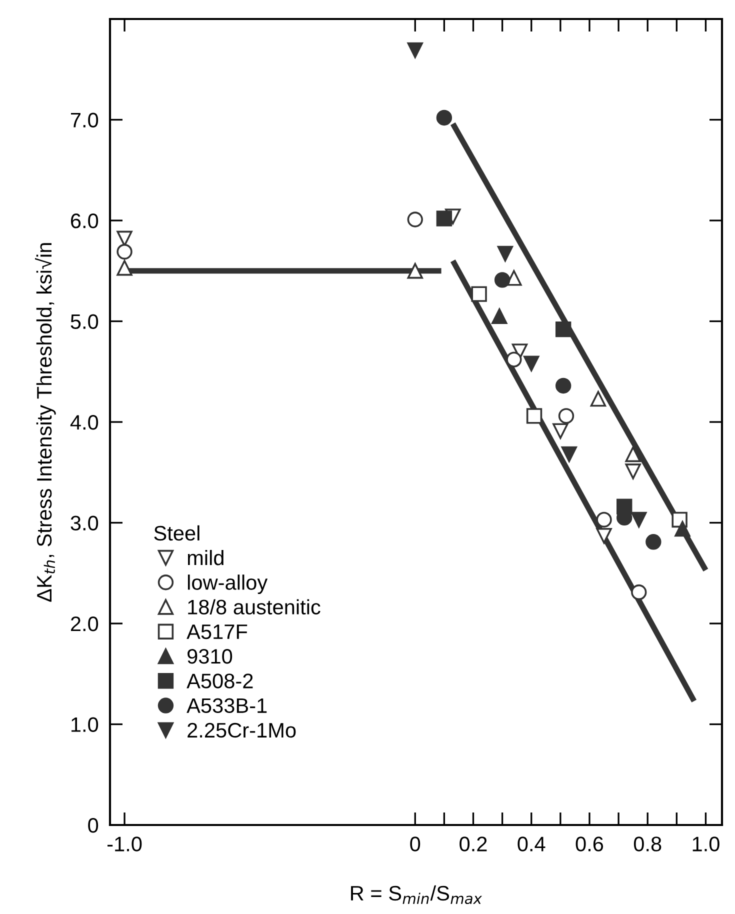 The height and width of the screenshot is (914, 735). What do you see at coordinates (217, 632) in the screenshot?
I see `legend-label: A517F` at bounding box center [217, 632].